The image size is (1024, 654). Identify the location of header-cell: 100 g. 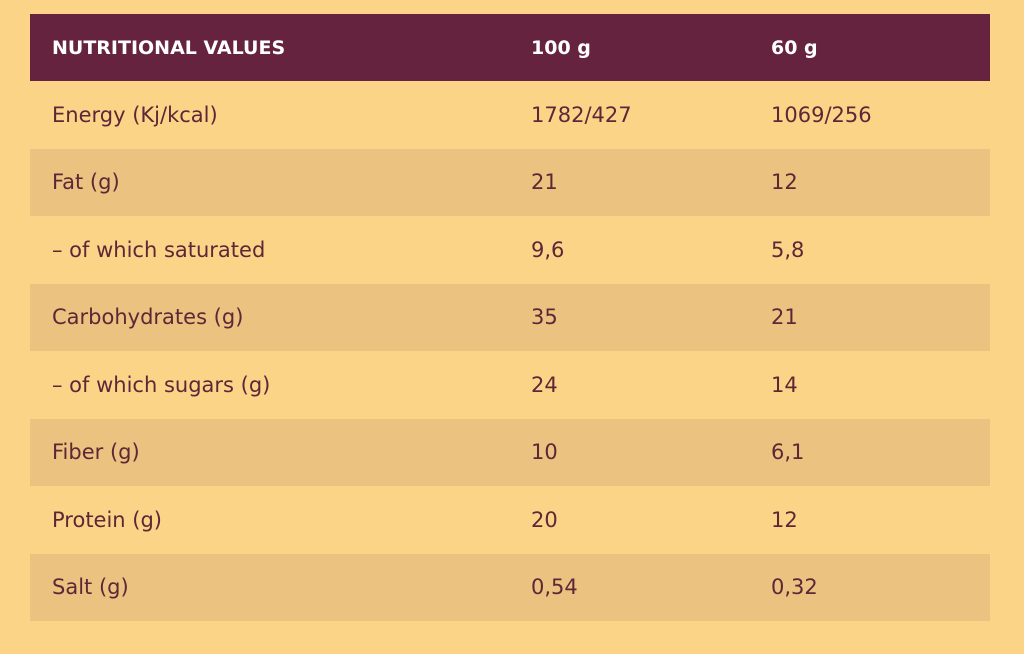
(561, 47).